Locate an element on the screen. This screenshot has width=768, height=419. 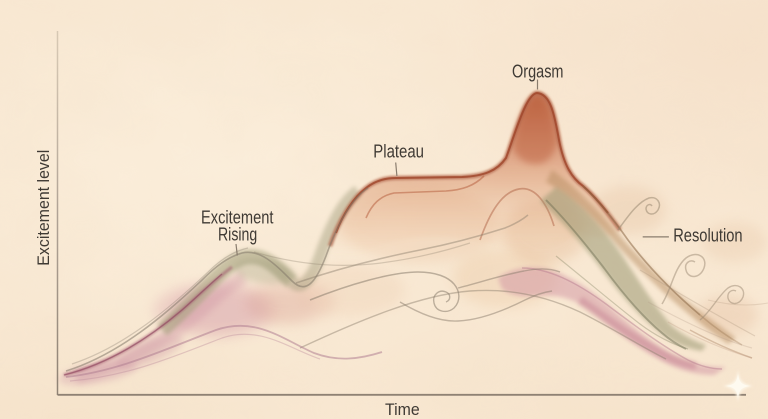
svg-text: Excitement level is located at coordinates (43, 208).